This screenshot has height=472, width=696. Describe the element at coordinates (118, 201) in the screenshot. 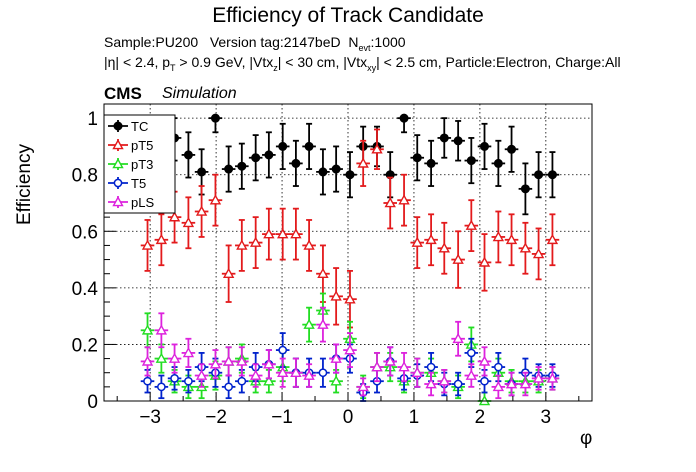

I see `legend-marker-pls` at that location.